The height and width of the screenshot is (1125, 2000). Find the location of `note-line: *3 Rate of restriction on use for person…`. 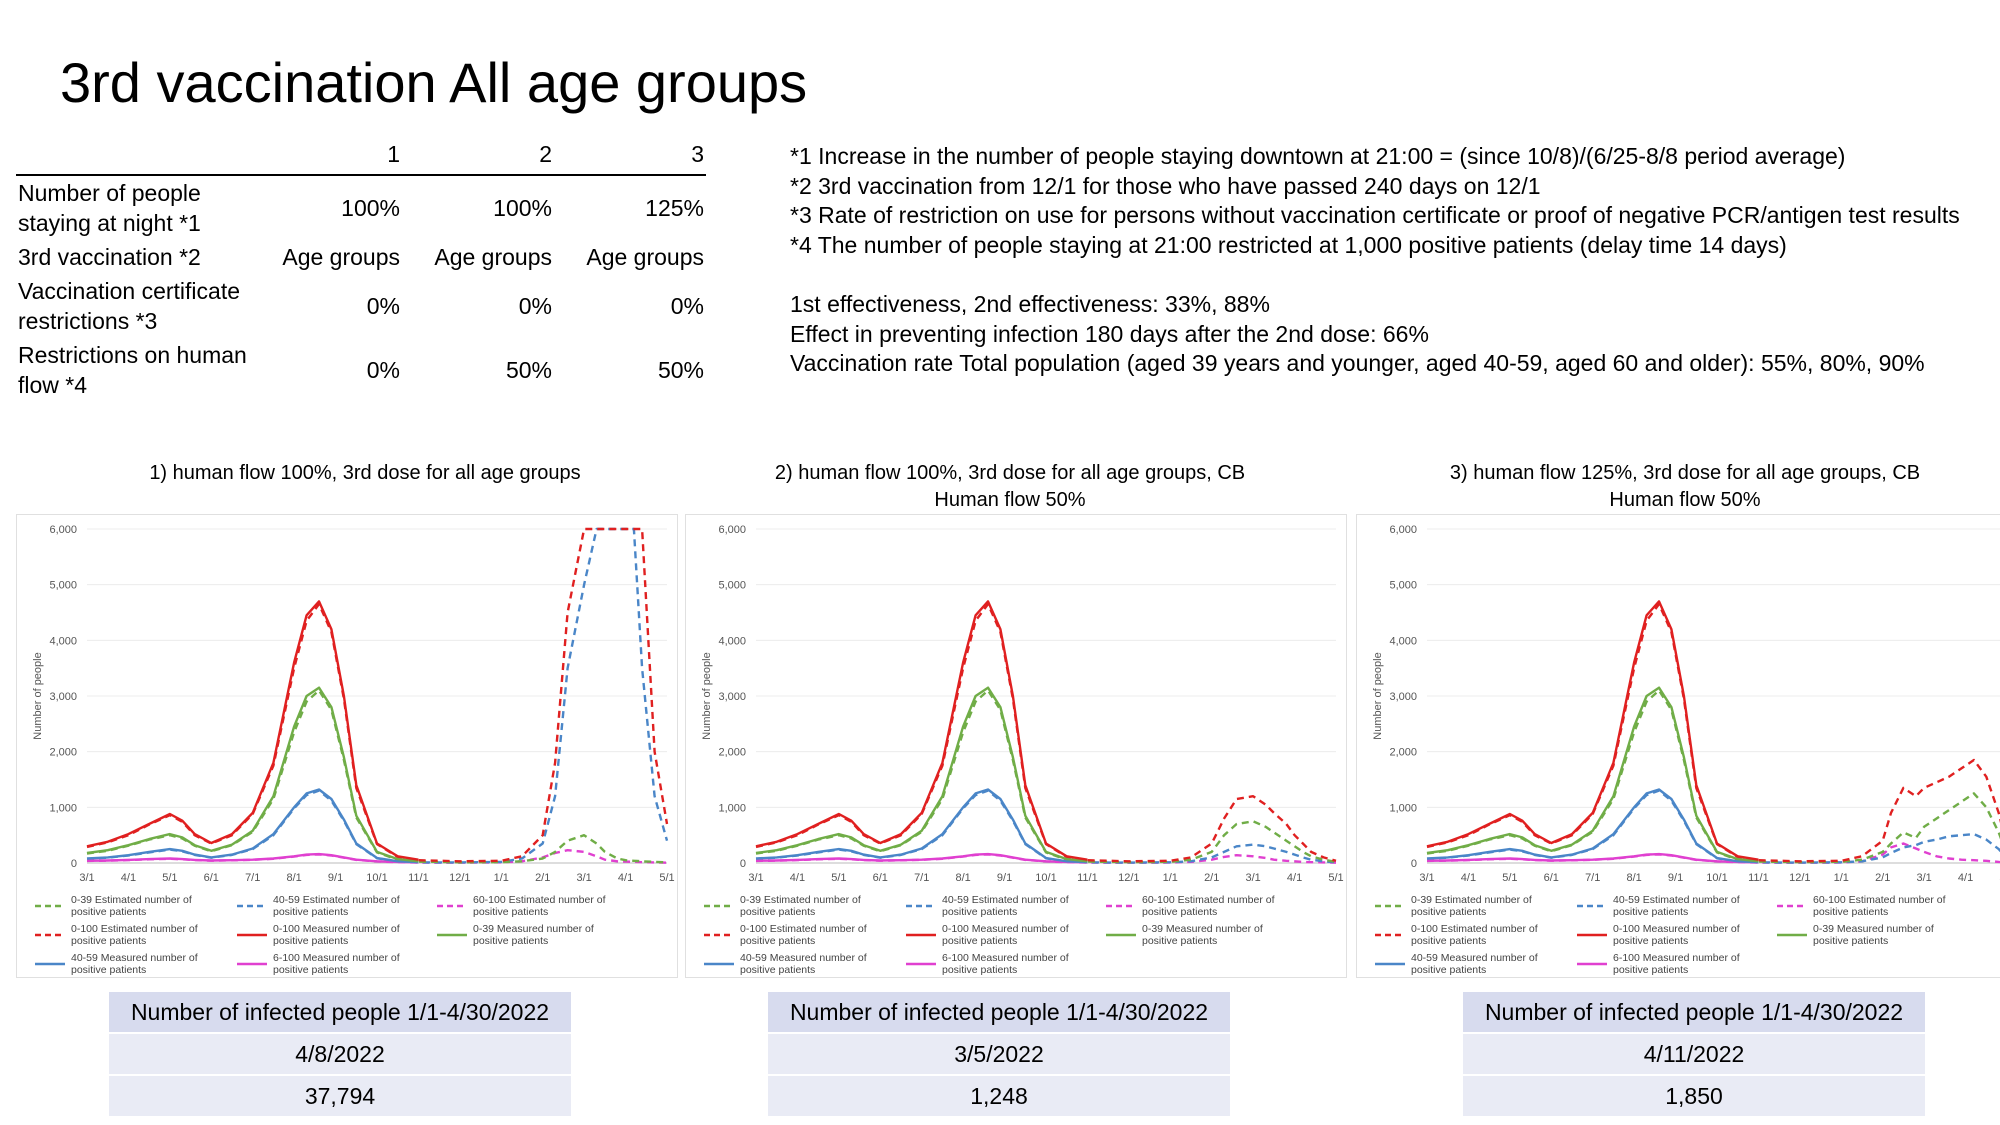

note-line: *3 Rate of restriction on use for person… is located at coordinates (1375, 215).